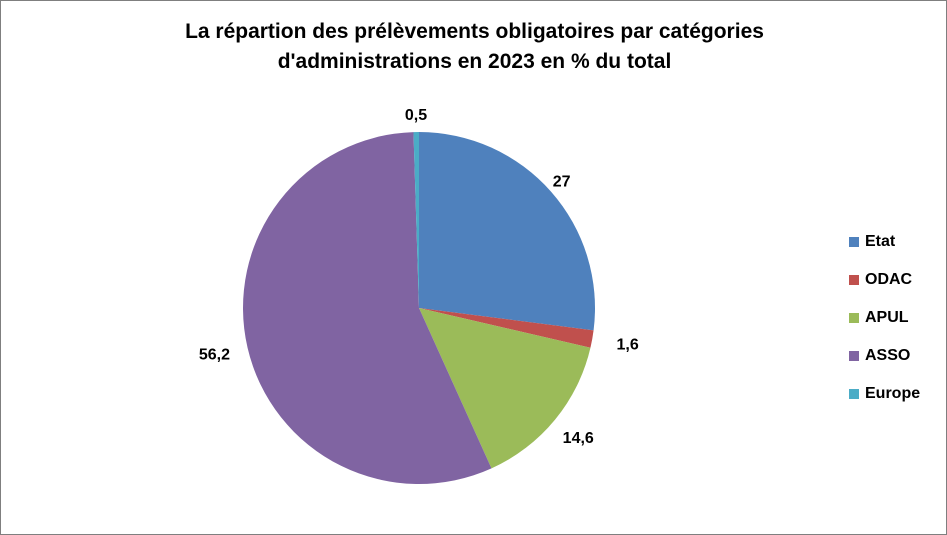 The height and width of the screenshot is (535, 947). I want to click on legend-item-etat: Etat, so click(884, 242).